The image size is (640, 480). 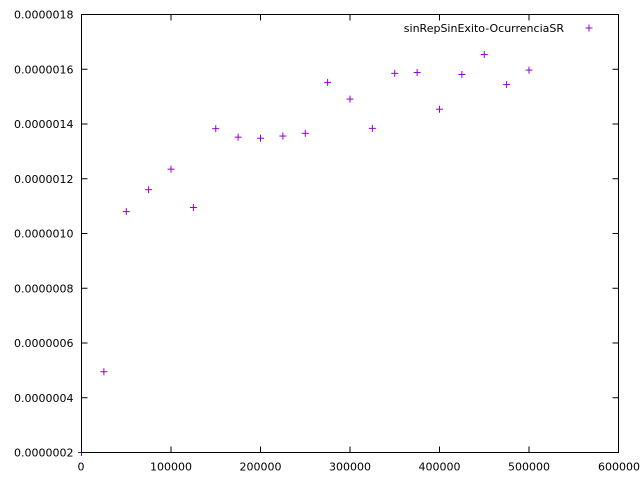 What do you see at coordinates (44, 15) in the screenshot?
I see `y-tick-label: 0.0000018` at bounding box center [44, 15].